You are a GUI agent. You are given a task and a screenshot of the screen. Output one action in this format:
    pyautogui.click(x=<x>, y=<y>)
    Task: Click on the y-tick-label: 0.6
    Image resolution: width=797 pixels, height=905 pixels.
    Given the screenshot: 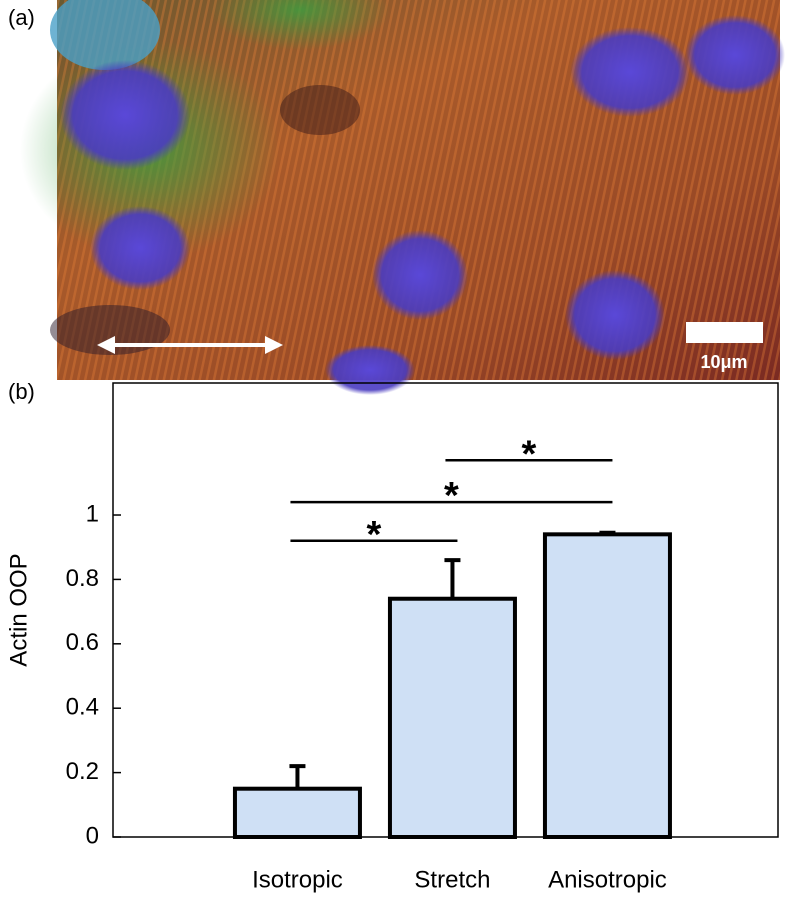 What is the action you would take?
    pyautogui.click(x=82, y=642)
    